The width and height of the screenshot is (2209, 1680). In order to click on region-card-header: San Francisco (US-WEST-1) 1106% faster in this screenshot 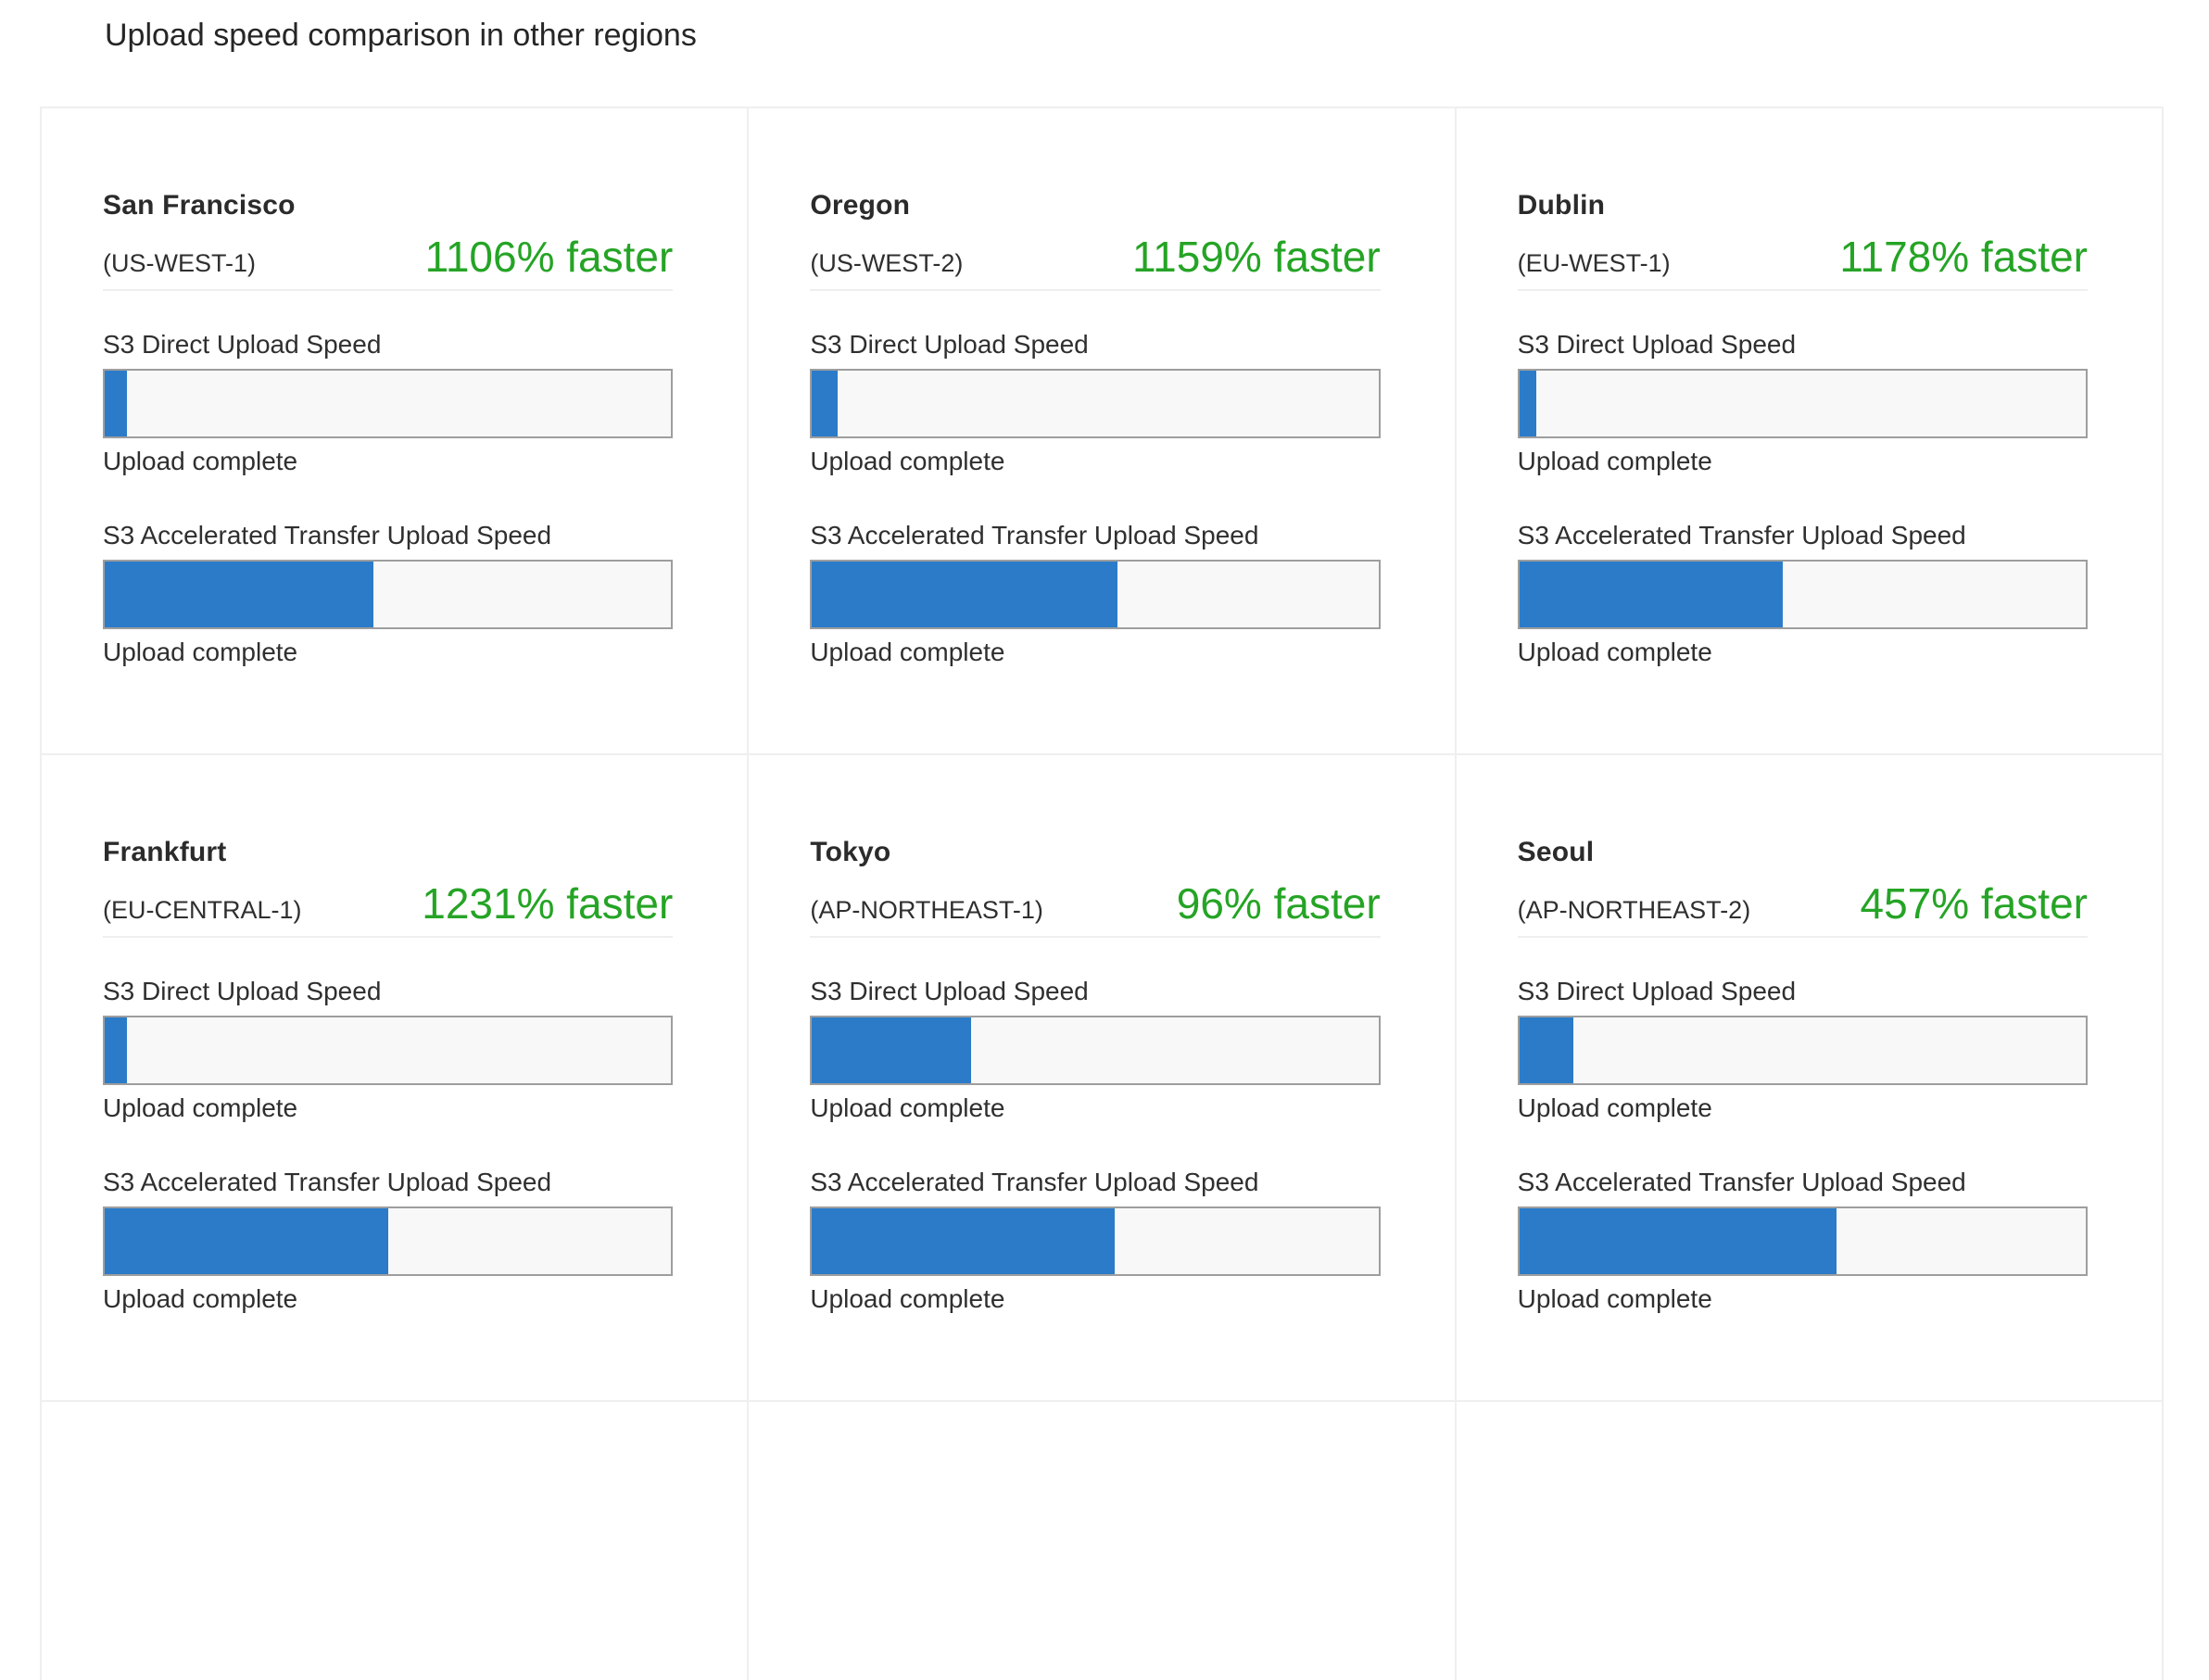, I will do `click(388, 240)`.